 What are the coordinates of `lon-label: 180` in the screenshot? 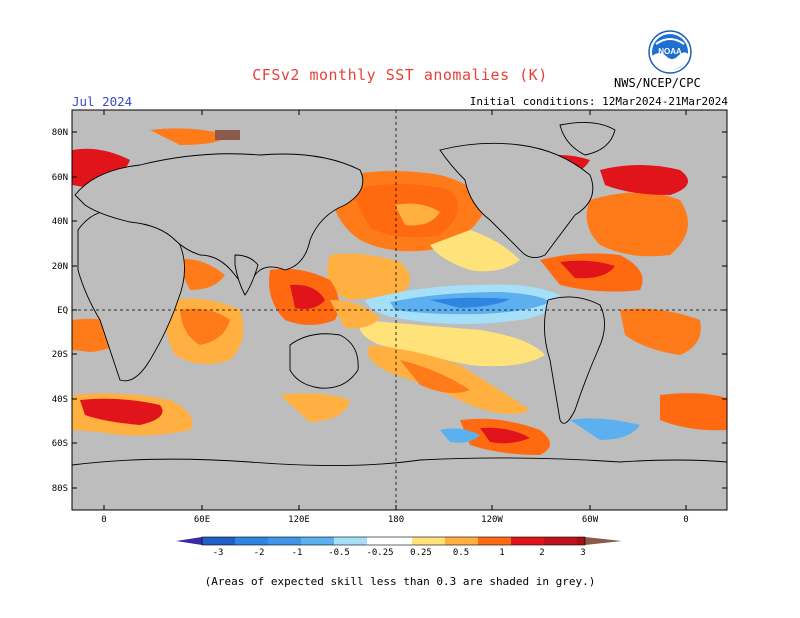 It's located at (396, 520).